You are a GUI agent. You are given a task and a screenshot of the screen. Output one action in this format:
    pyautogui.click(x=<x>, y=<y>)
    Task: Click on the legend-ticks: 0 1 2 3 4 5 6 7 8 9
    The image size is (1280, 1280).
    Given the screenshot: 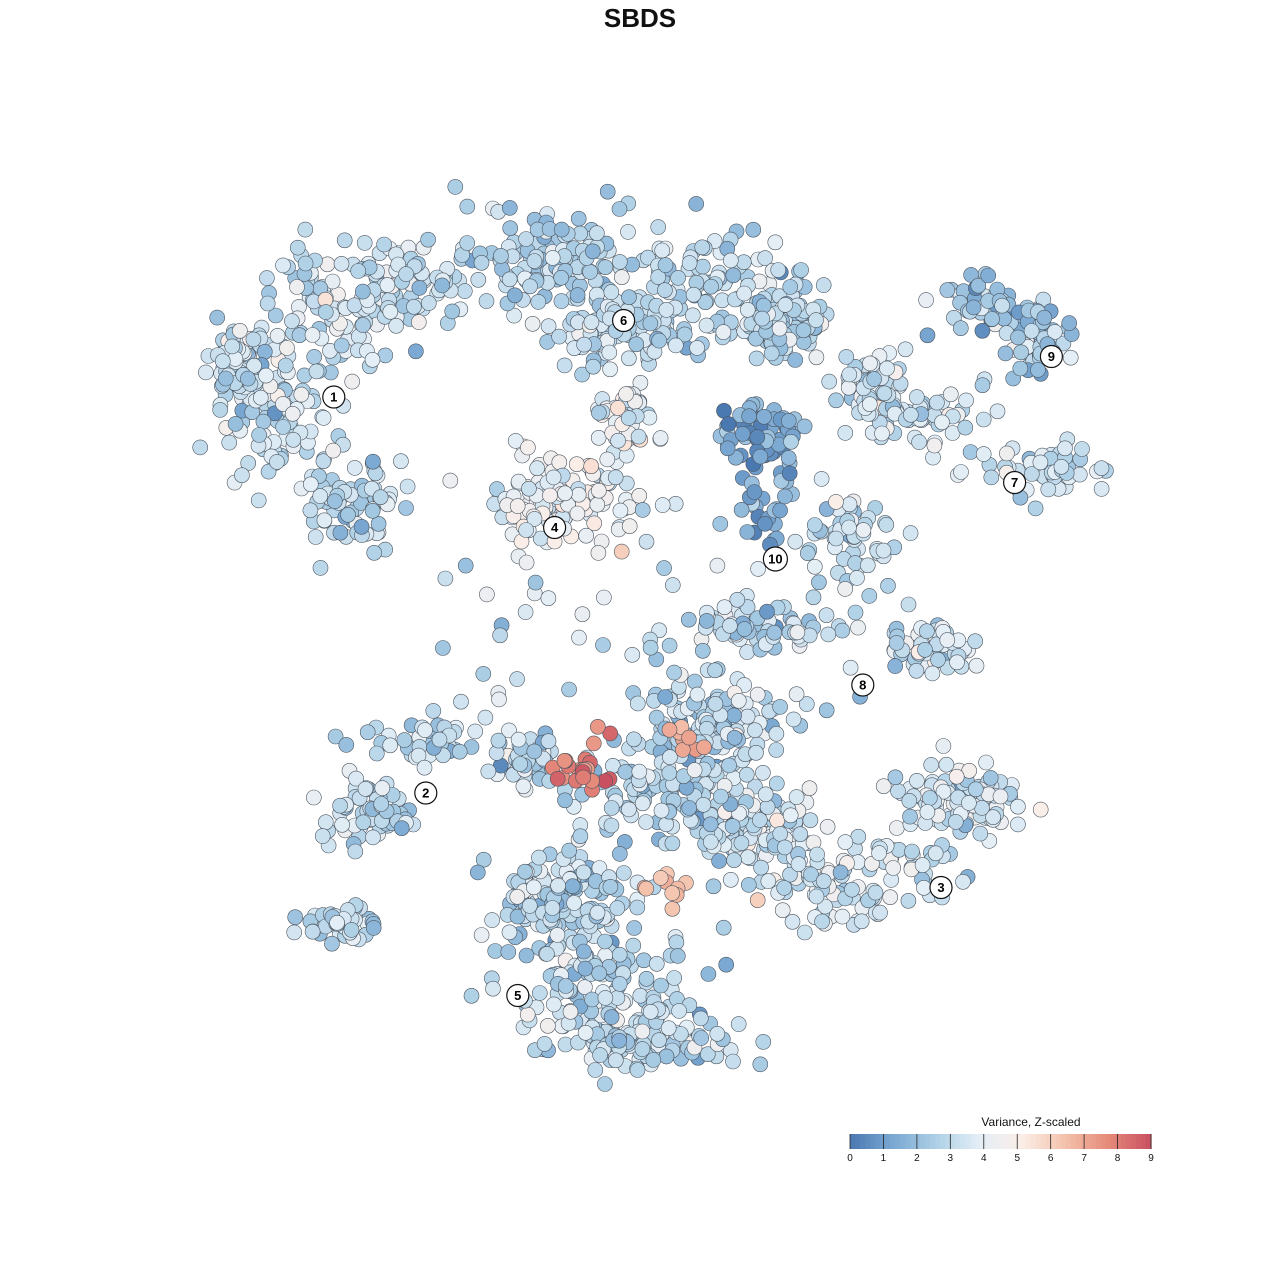 What is the action you would take?
    pyautogui.click(x=1000, y=1149)
    